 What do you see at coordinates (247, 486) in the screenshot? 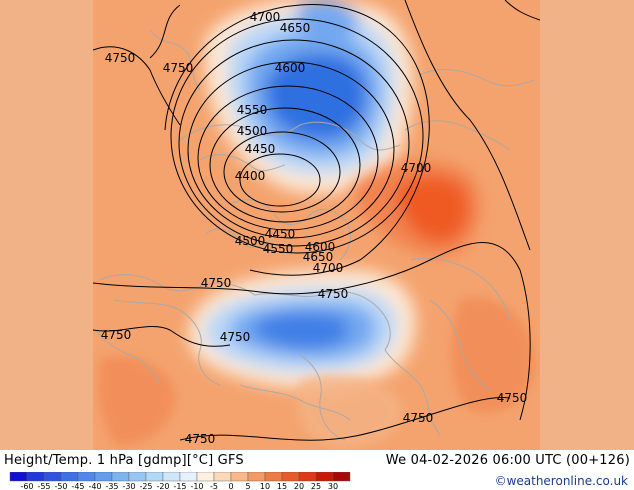
I see `colorbar-label: 5` at bounding box center [247, 486].